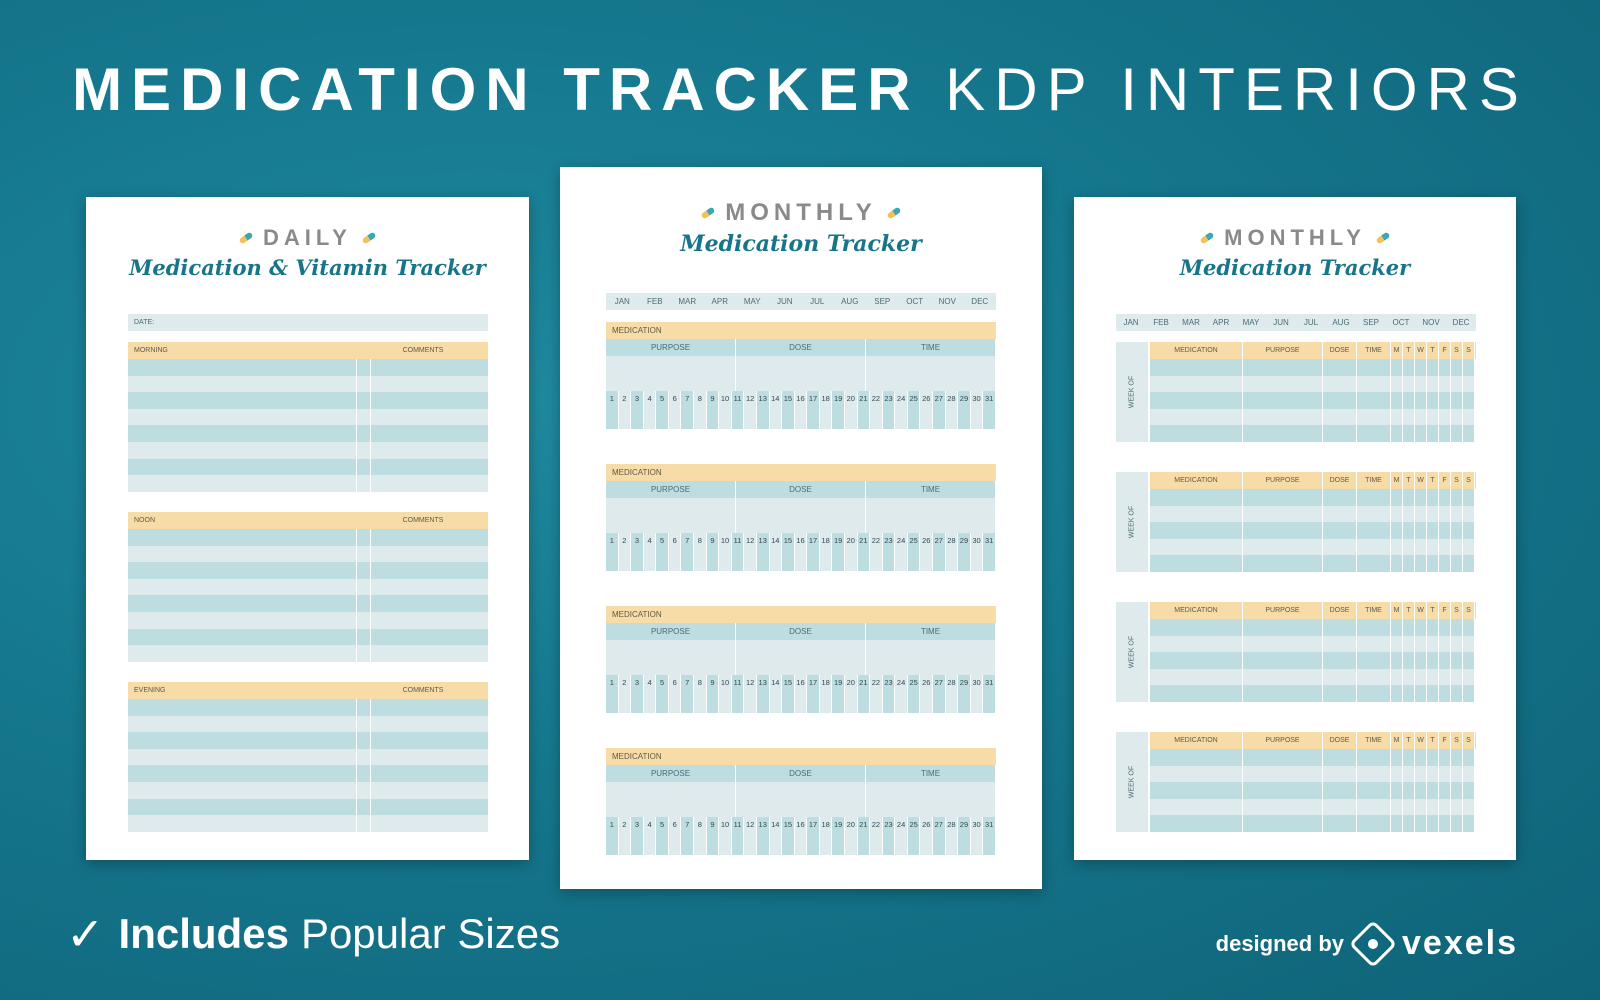 The height and width of the screenshot is (1000, 1600). Describe the element at coordinates (1295, 252) in the screenshot. I see `monthly-b-heading: MONTHLY Medication Tracker` at that location.